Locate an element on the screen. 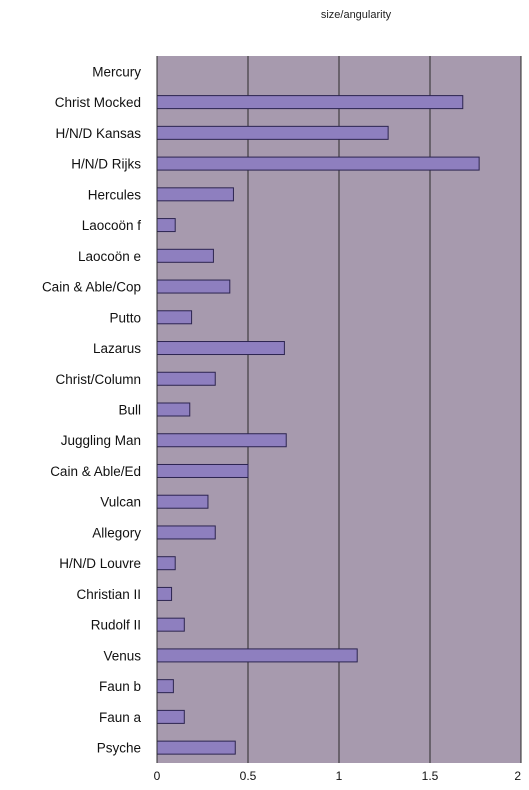 The width and height of the screenshot is (529, 790). x-tick-label: 1 is located at coordinates (339, 776).